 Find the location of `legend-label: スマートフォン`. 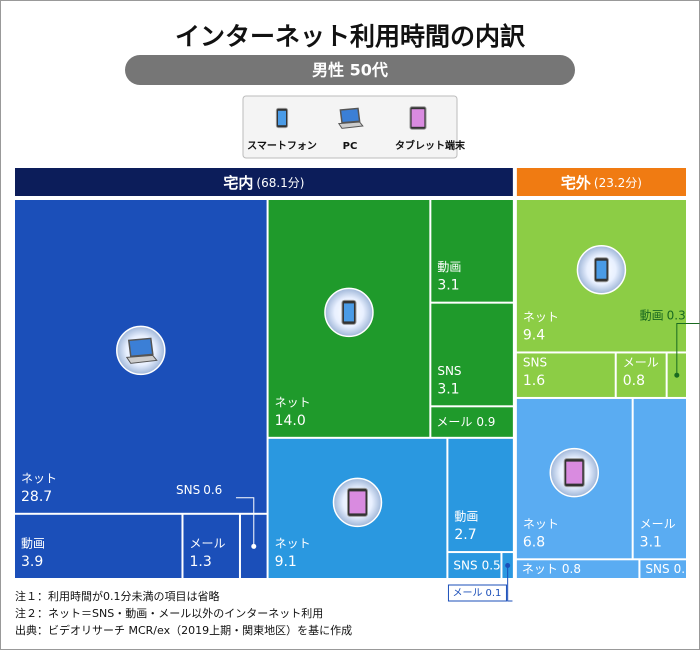

legend-label: スマートフォン is located at coordinates (282, 146).